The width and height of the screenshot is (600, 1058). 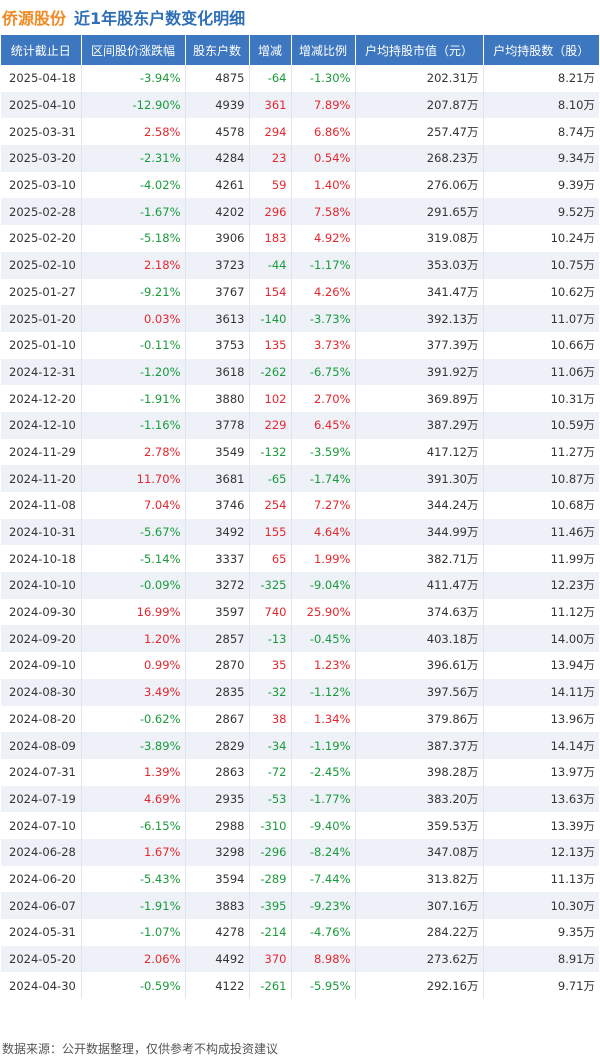 I want to click on price-change-cell: 11.70%, so click(x=133, y=478).